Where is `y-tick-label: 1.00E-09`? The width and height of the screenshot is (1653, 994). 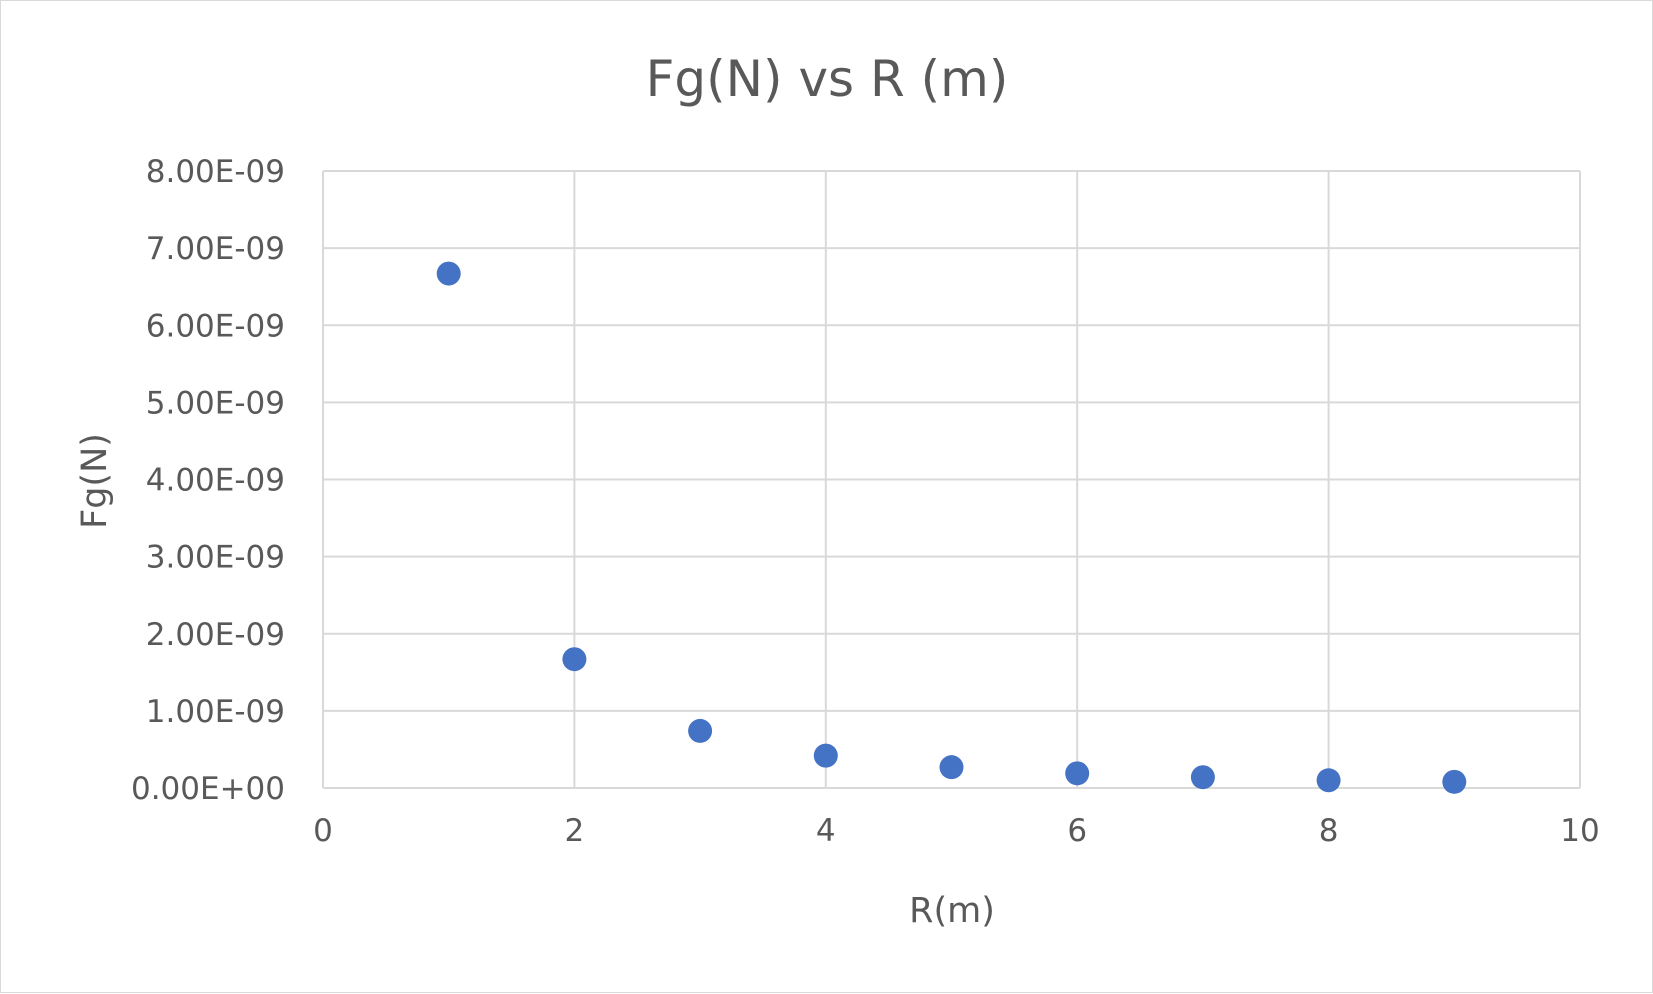
y-tick-label: 1.00E-09 is located at coordinates (215, 712).